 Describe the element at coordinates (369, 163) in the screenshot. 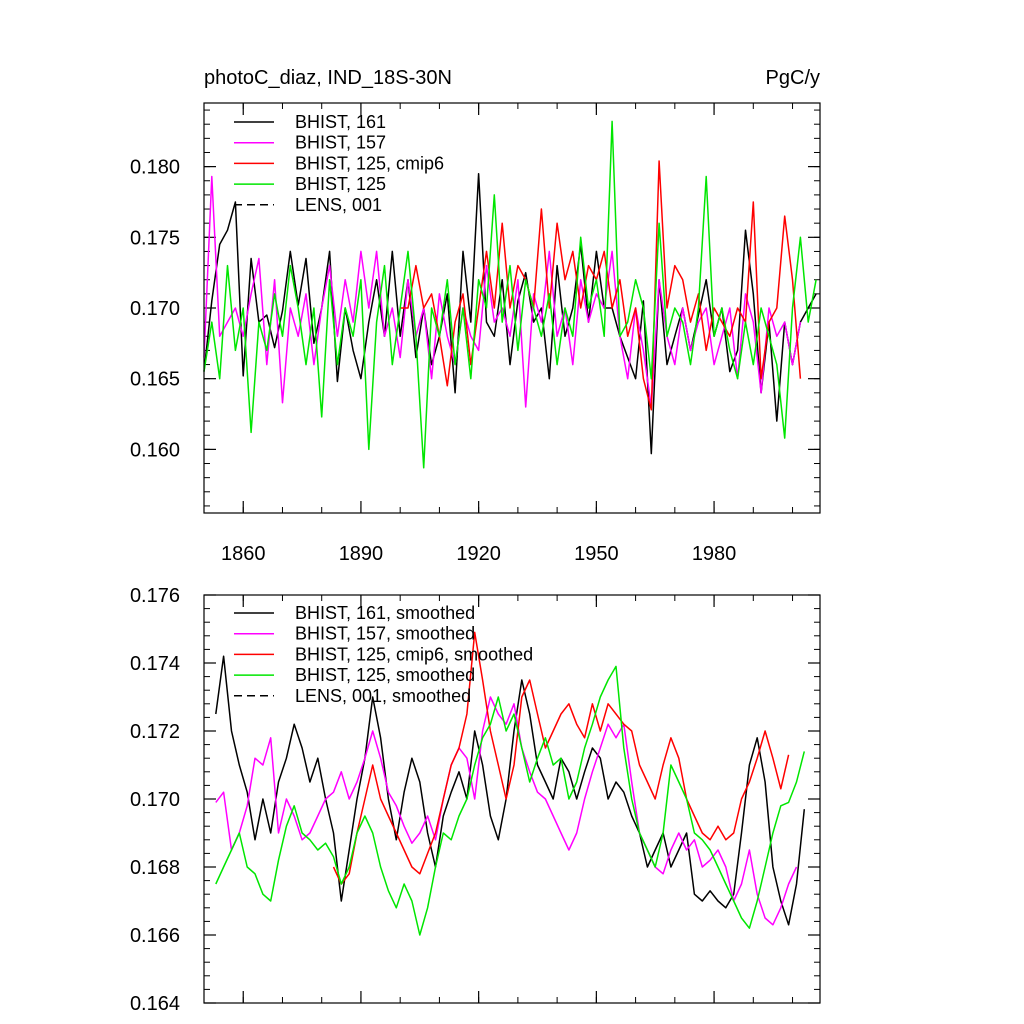

I see `legend-label: BHIST, 125, cmip6` at that location.